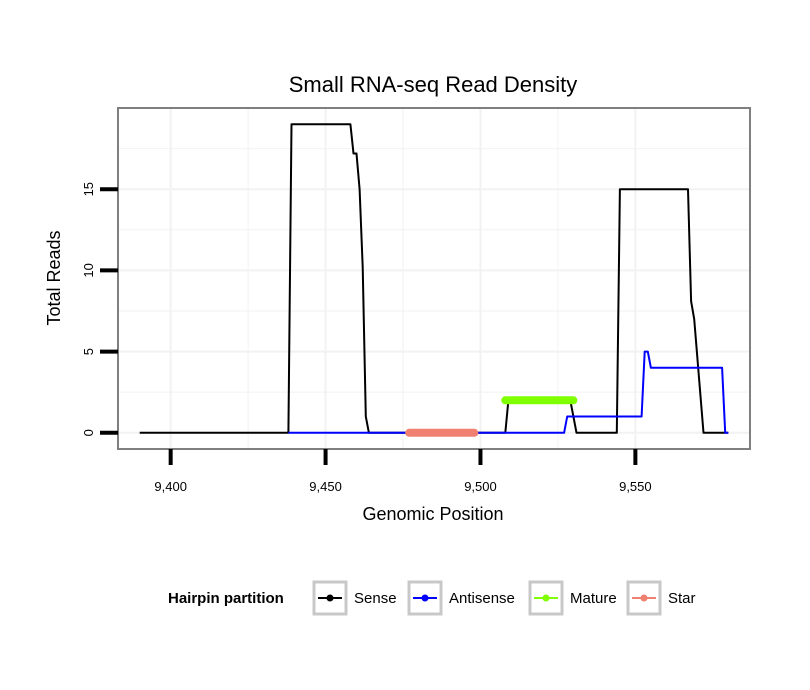 Image resolution: width=810 pixels, height=690 pixels. I want to click on series-line-antisense, so click(508, 392).